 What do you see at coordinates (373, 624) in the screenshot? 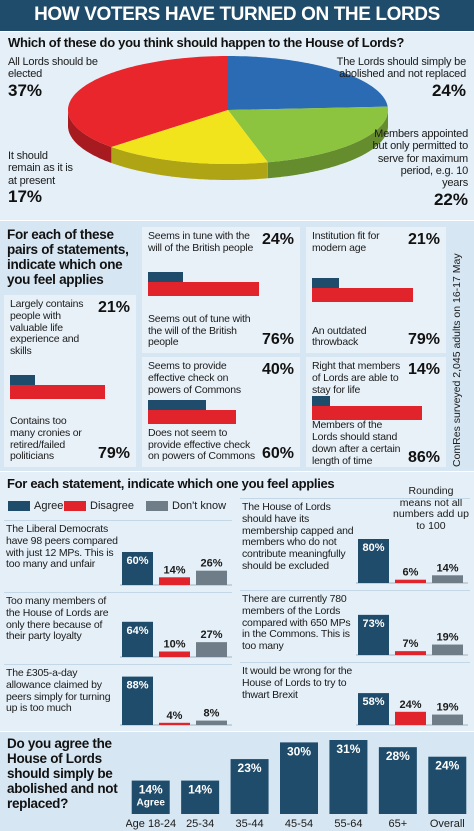
I see `bar-value-label: 73%` at bounding box center [373, 624].